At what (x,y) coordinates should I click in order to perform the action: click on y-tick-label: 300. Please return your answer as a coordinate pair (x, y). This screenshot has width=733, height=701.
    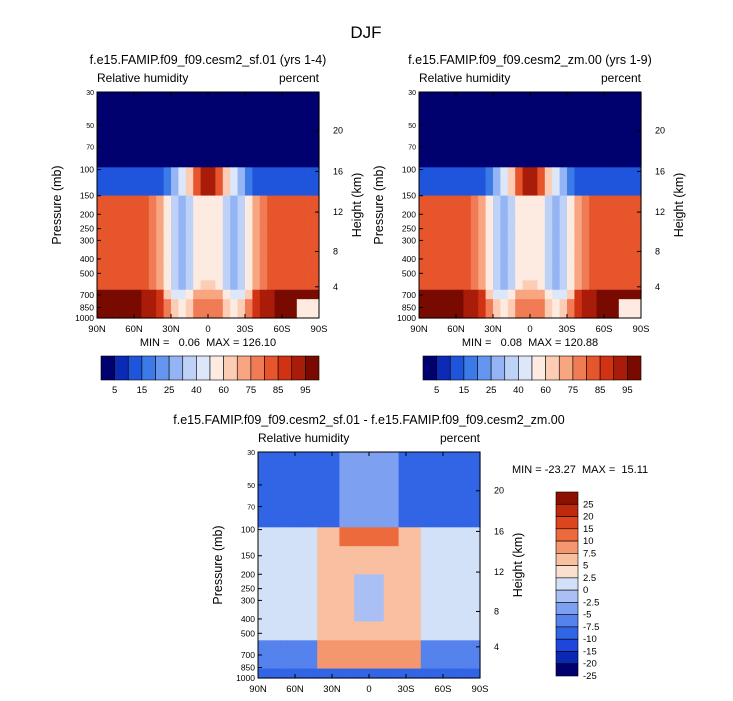
    Looking at the image, I should click on (87, 240).